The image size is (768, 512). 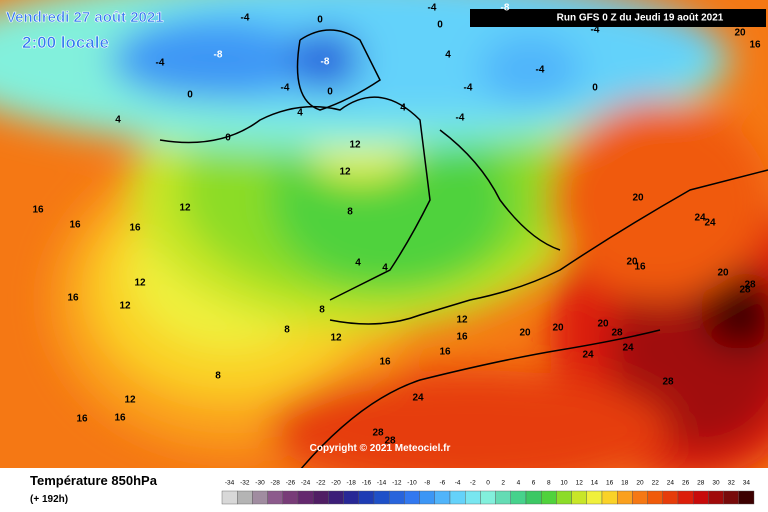 What do you see at coordinates (412, 483) in the screenshot?
I see `scale-label: -10` at bounding box center [412, 483].